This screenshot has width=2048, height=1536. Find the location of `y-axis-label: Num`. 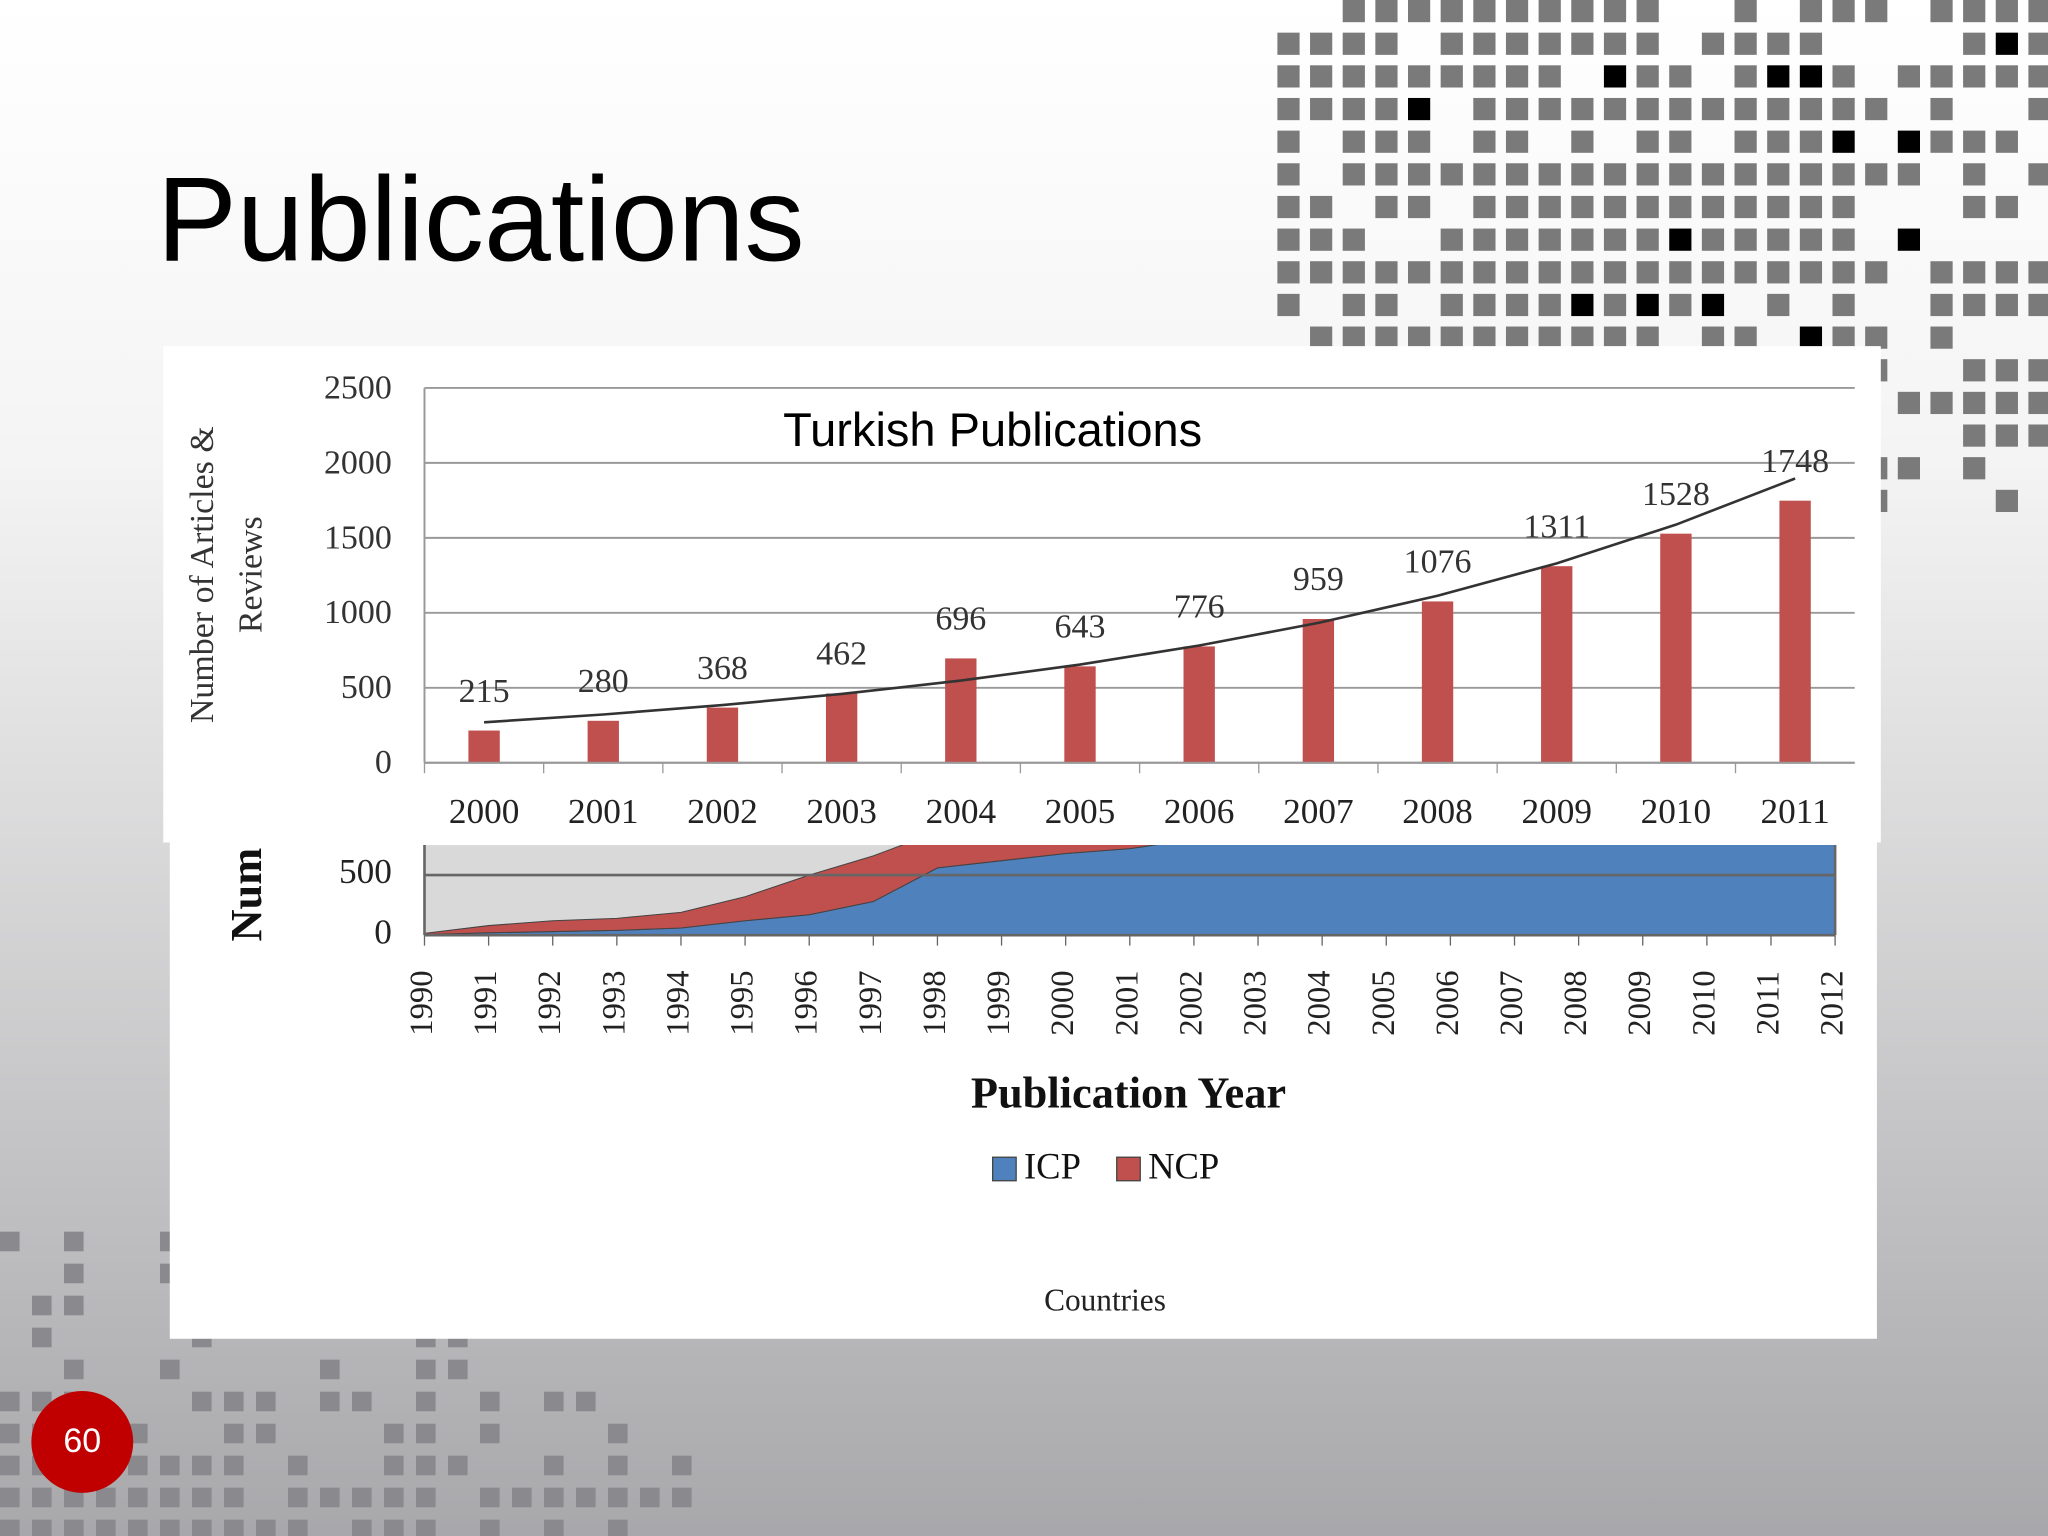

y-axis-label: Num is located at coordinates (246, 895).